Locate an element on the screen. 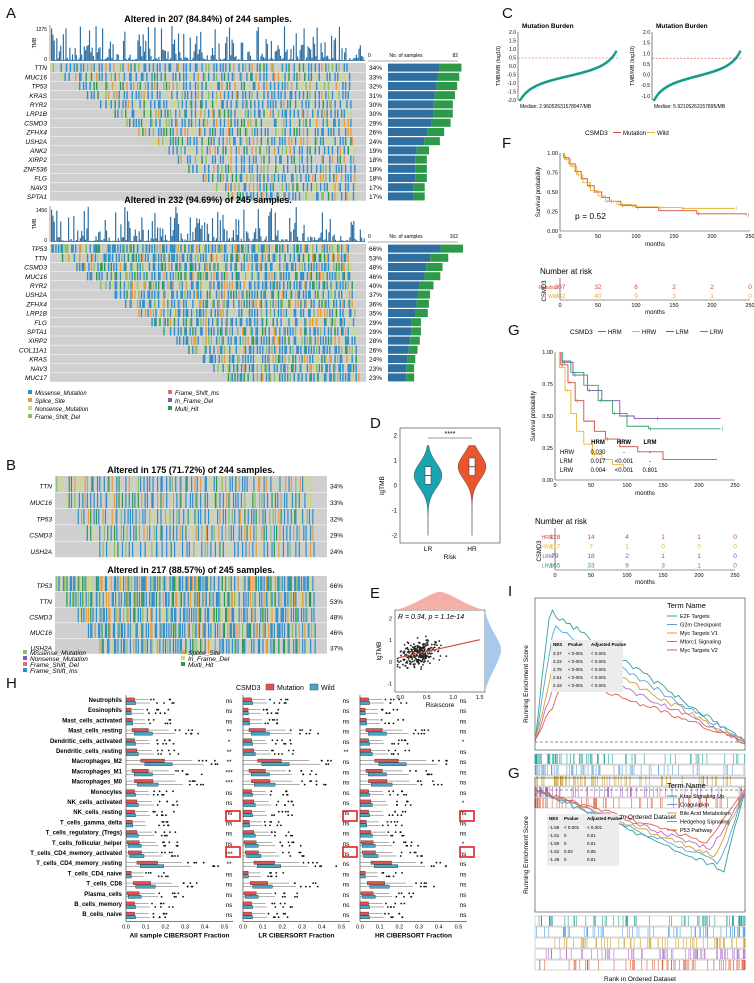 The width and height of the screenshot is (754, 983). pval-cell: 0.017 is located at coordinates (598, 462).